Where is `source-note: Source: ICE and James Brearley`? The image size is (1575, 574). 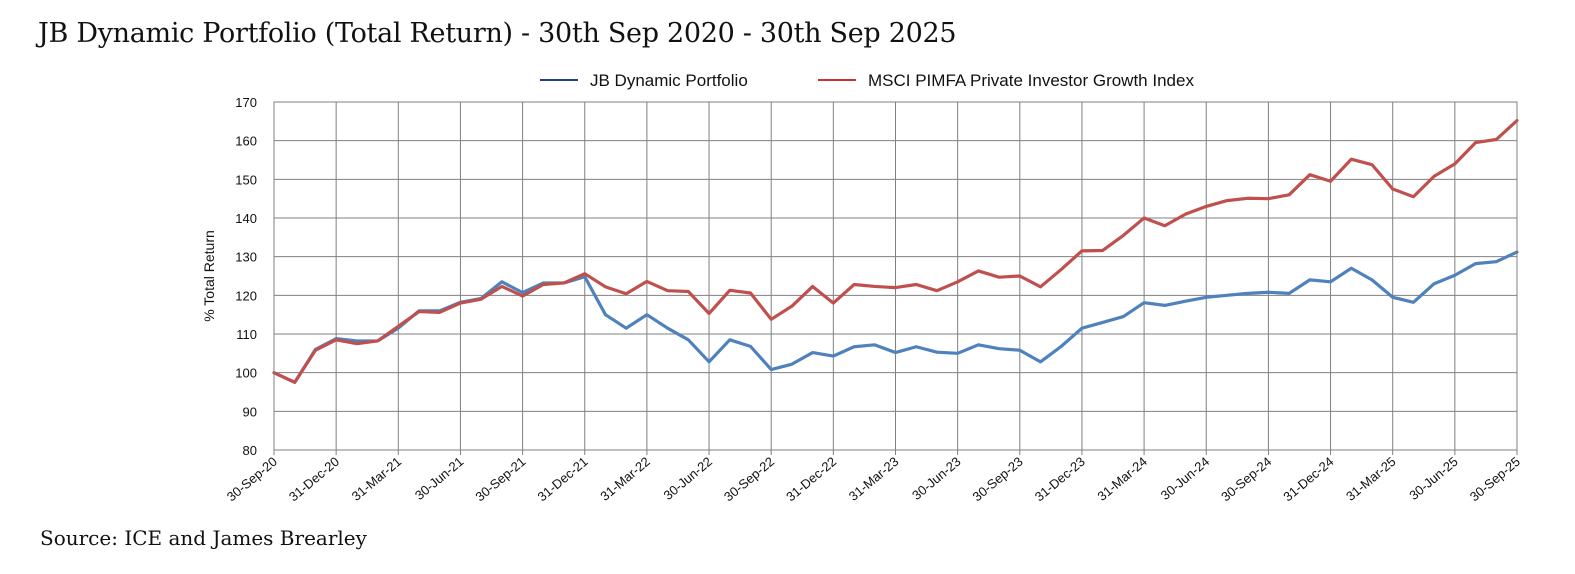
source-note: Source: ICE and James Brearley is located at coordinates (203, 538).